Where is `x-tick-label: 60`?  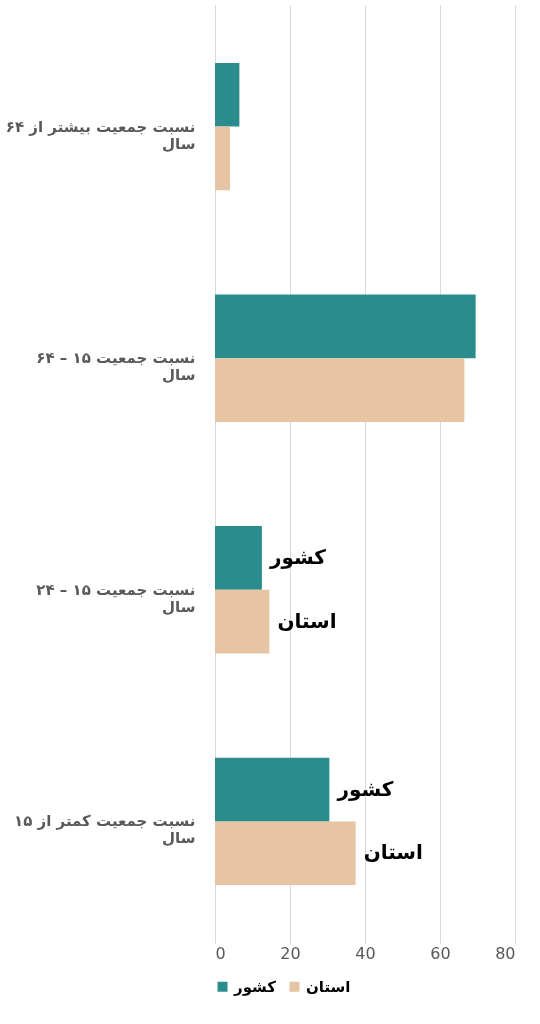 x-tick-label: 60 is located at coordinates (440, 953).